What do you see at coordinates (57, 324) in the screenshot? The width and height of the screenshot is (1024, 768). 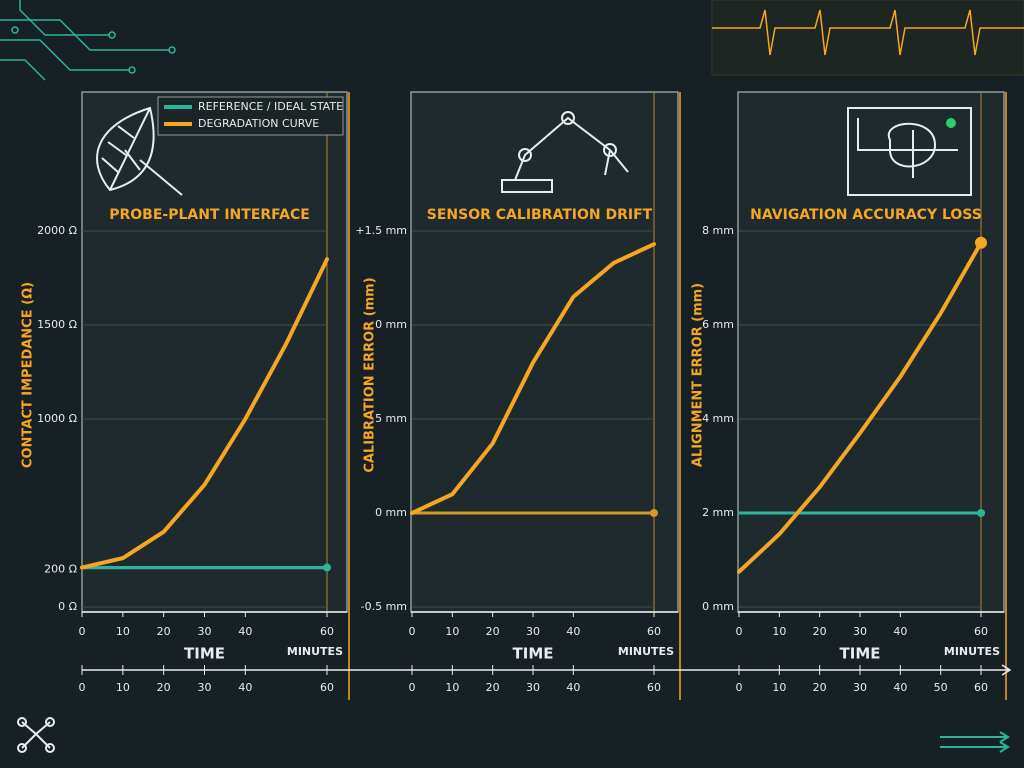 I see `y-tick-label: 1500 Ω` at bounding box center [57, 324].